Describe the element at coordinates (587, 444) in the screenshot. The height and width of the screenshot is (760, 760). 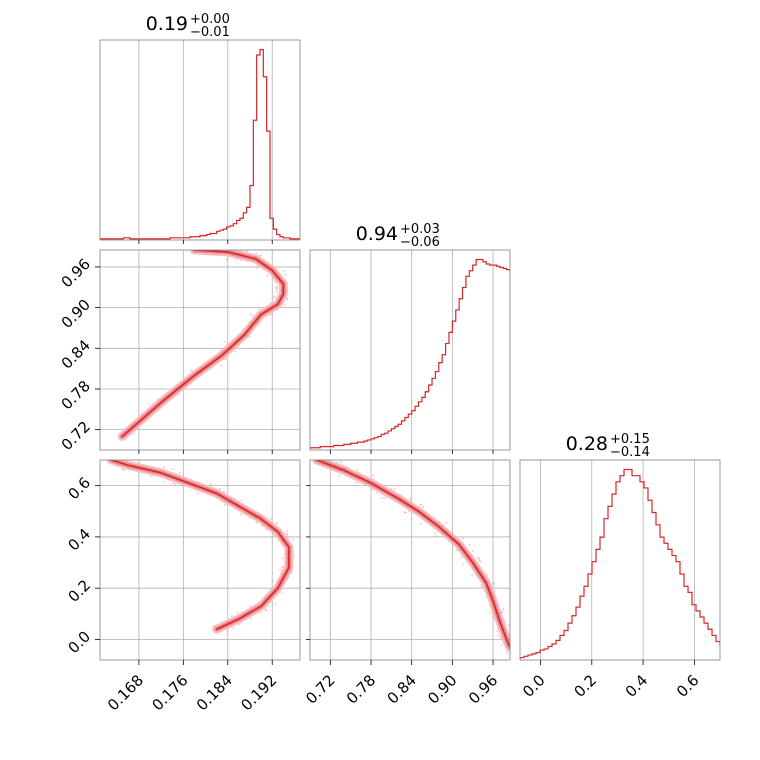
I see `title-value: 0.28` at that location.